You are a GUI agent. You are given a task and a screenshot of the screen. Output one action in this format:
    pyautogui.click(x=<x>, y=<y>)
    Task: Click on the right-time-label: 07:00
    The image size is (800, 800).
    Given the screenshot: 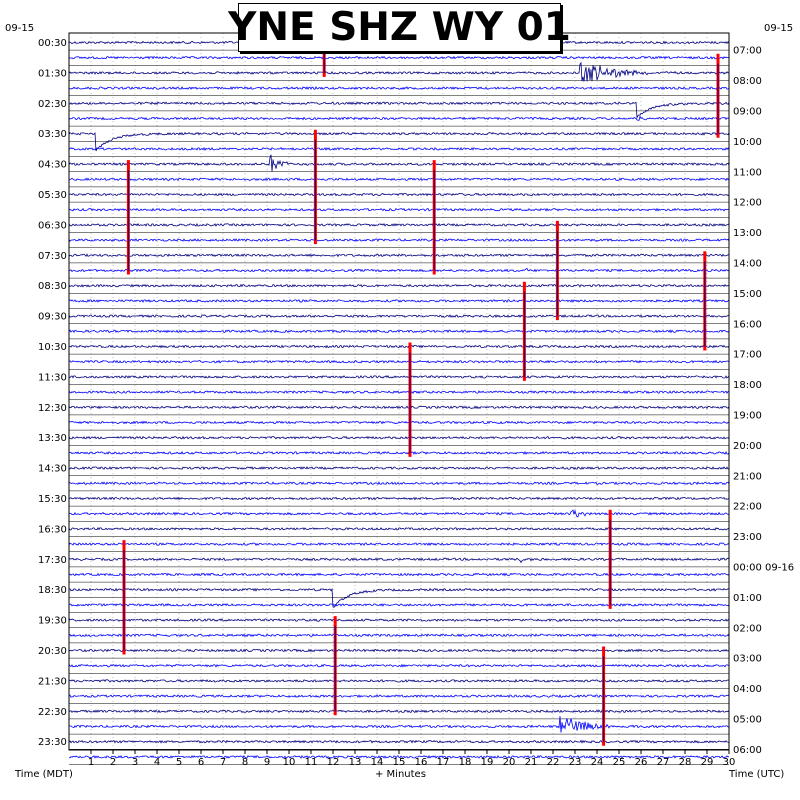 What is the action you would take?
    pyautogui.click(x=747, y=51)
    